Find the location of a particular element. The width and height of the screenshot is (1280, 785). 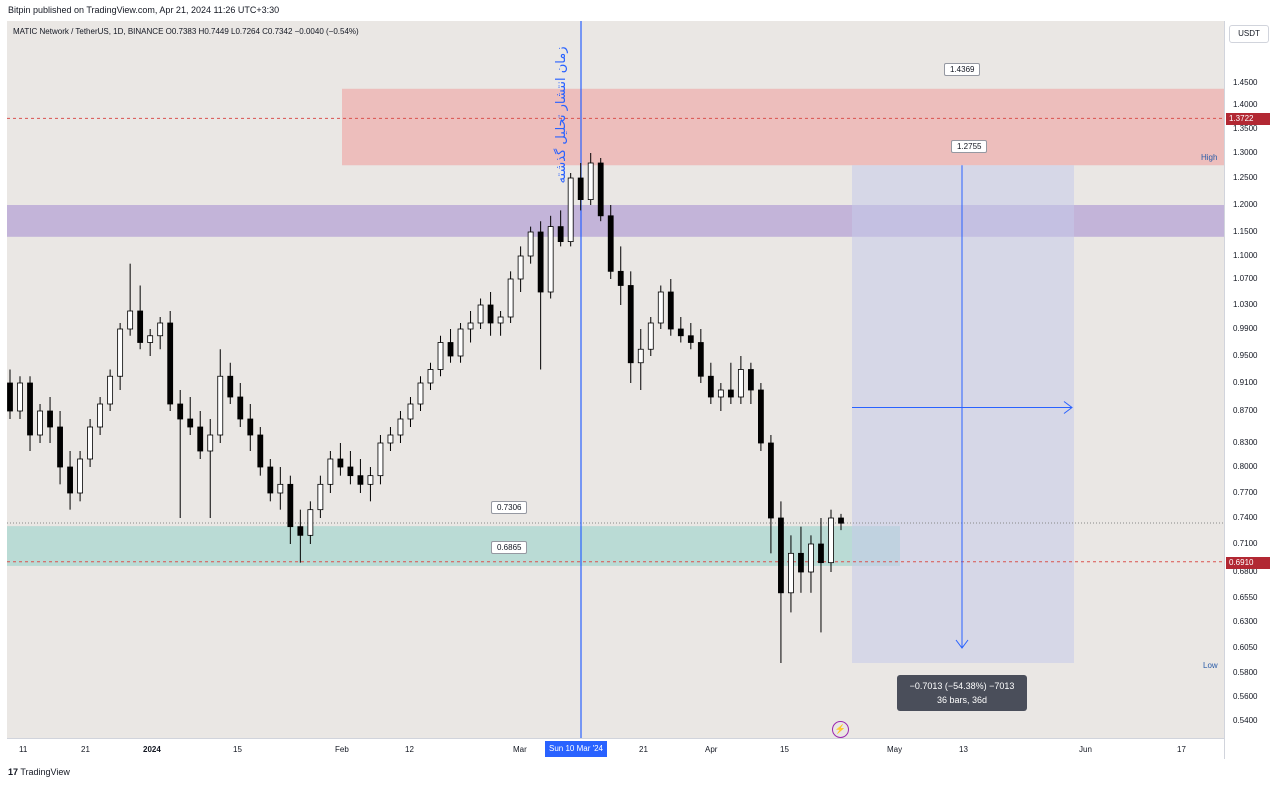

time-tick: 13 is located at coordinates (963, 749).